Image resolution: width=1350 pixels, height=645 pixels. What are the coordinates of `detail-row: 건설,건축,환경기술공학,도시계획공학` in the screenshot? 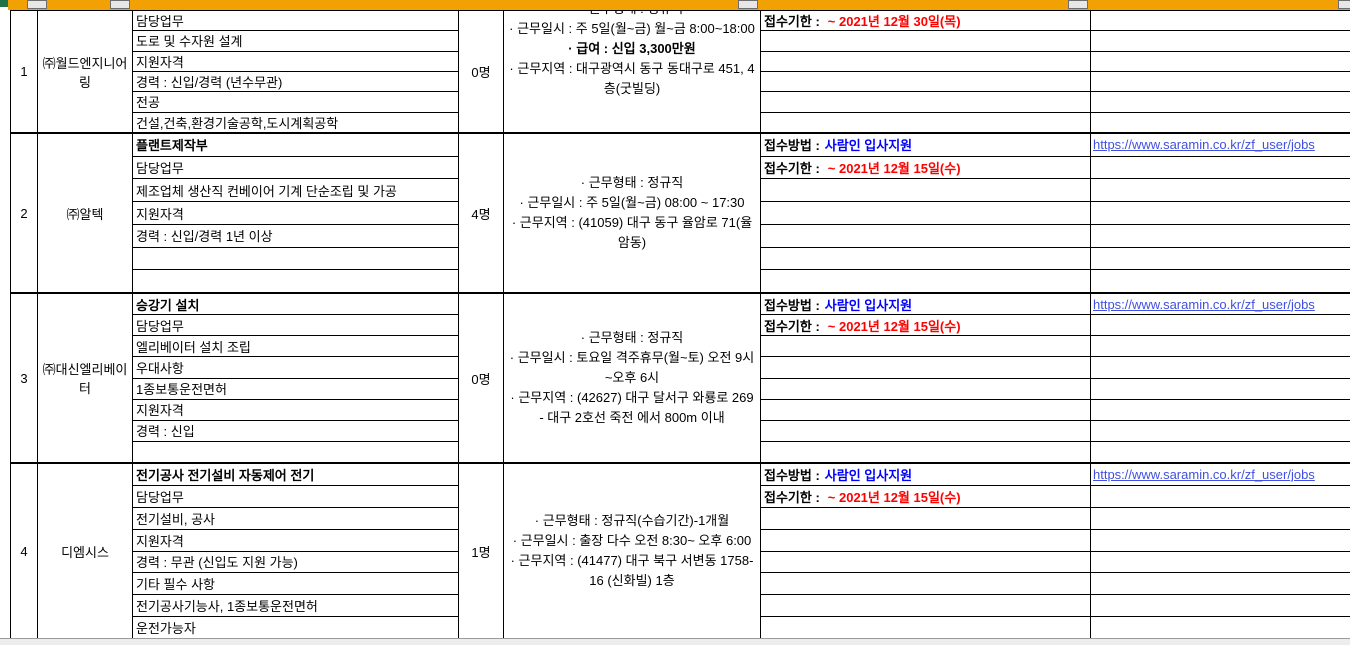 It's located at (237, 123).